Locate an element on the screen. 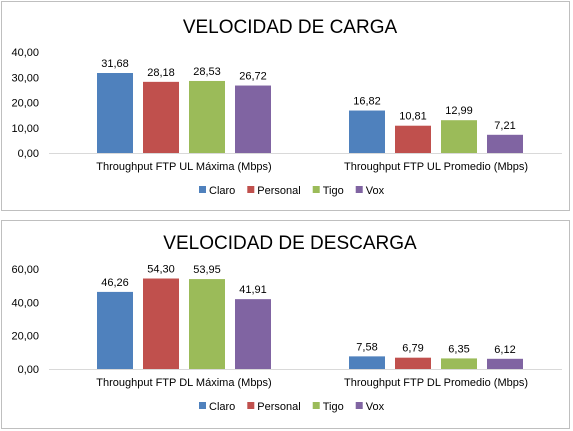  y-tick-label: 10,00 is located at coordinates (25, 129).